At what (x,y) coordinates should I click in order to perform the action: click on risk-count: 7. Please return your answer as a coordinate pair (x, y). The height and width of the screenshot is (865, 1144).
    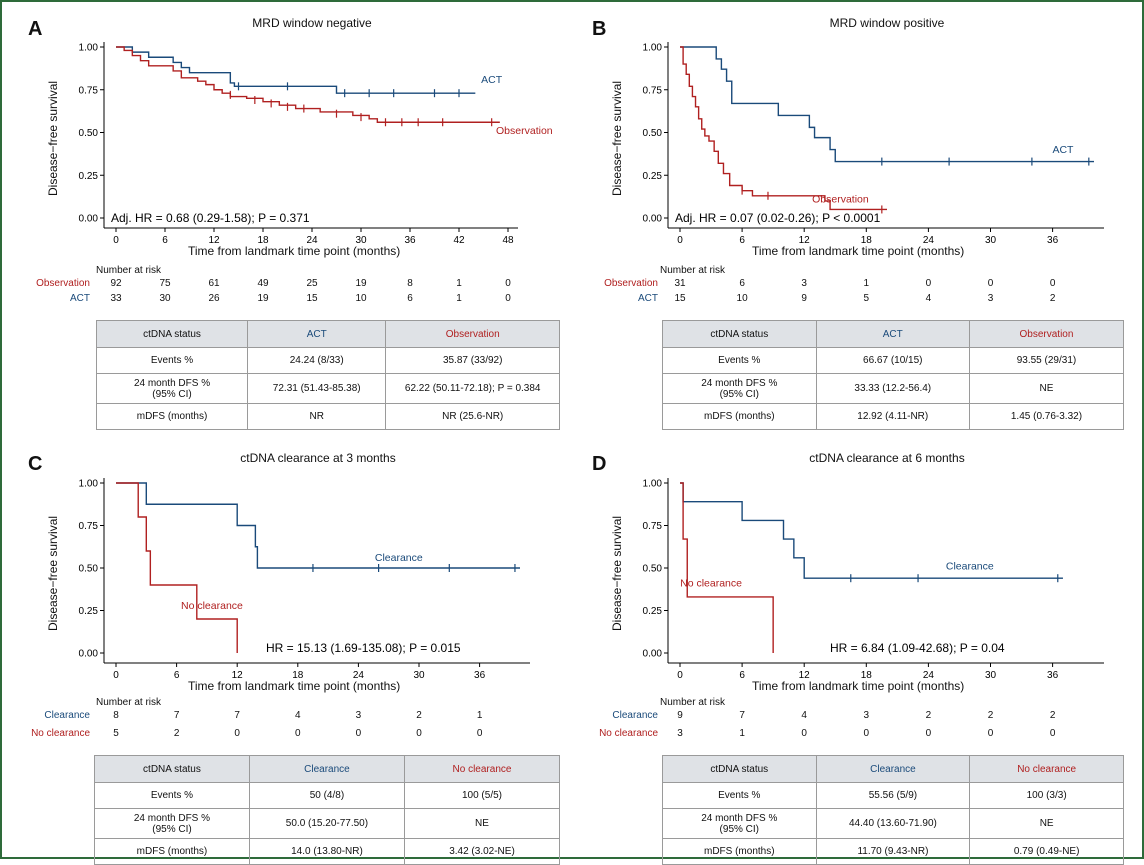
    Looking at the image, I should click on (237, 715).